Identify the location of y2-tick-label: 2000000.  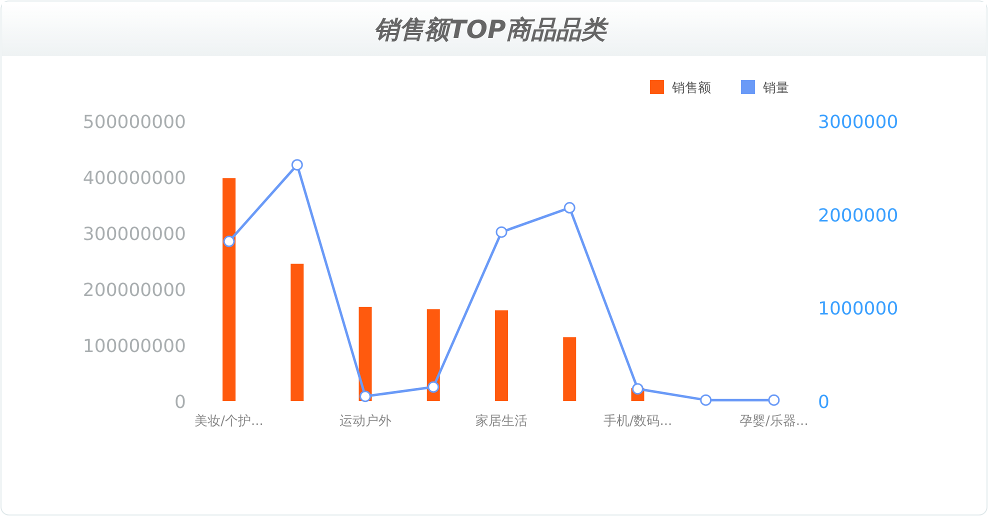
(858, 215).